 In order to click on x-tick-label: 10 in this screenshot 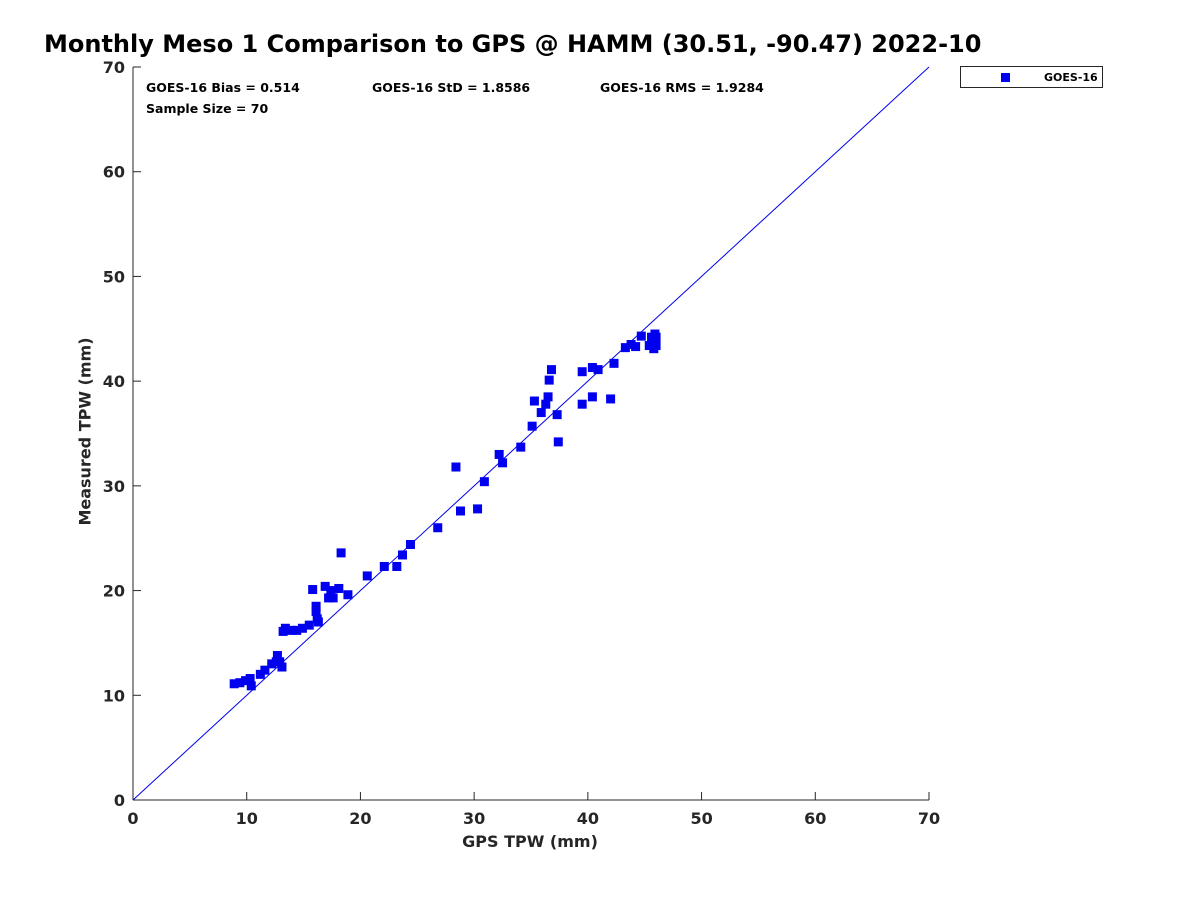, I will do `click(247, 818)`.